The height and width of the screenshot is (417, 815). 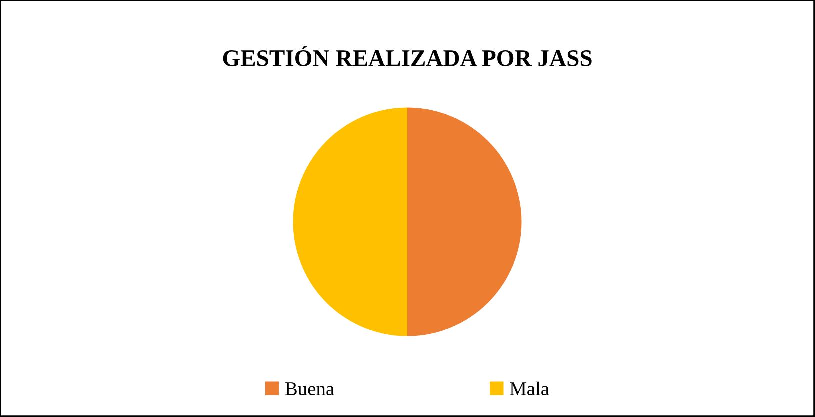 What do you see at coordinates (407, 56) in the screenshot?
I see `chart-title: GESTIÓN REALIZADA POR JASS` at bounding box center [407, 56].